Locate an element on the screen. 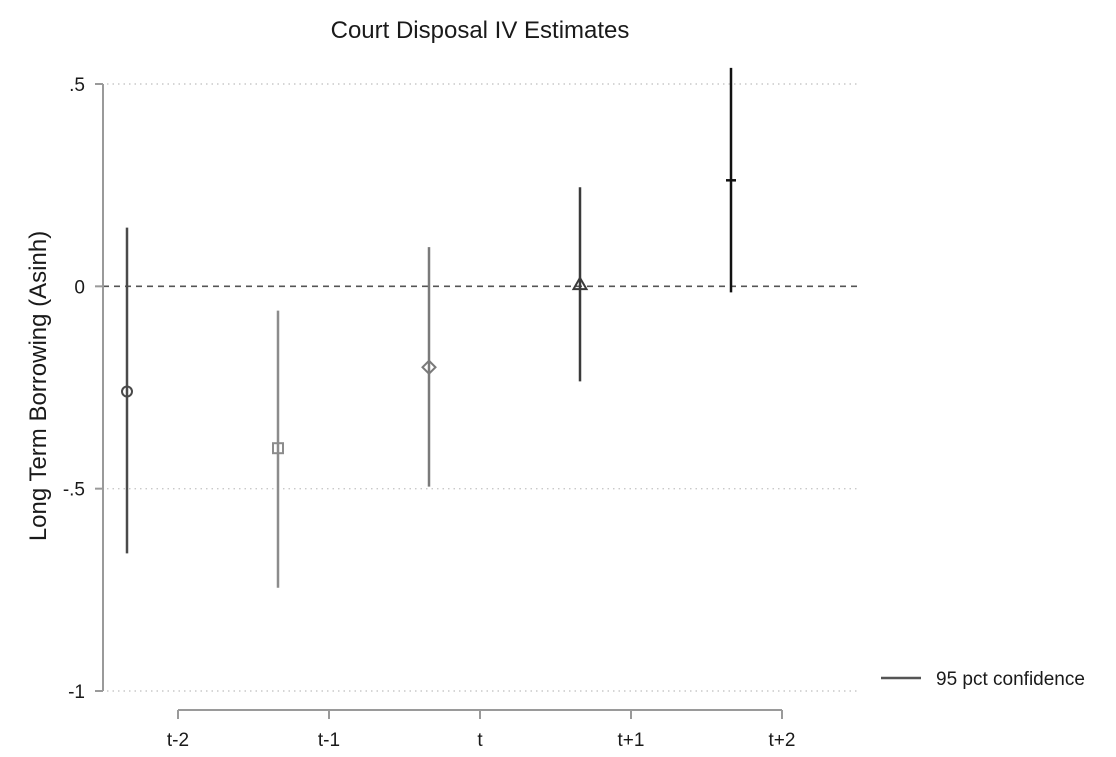 This screenshot has height=757, width=1116. y-tick-label: .5 is located at coordinates (77, 85).